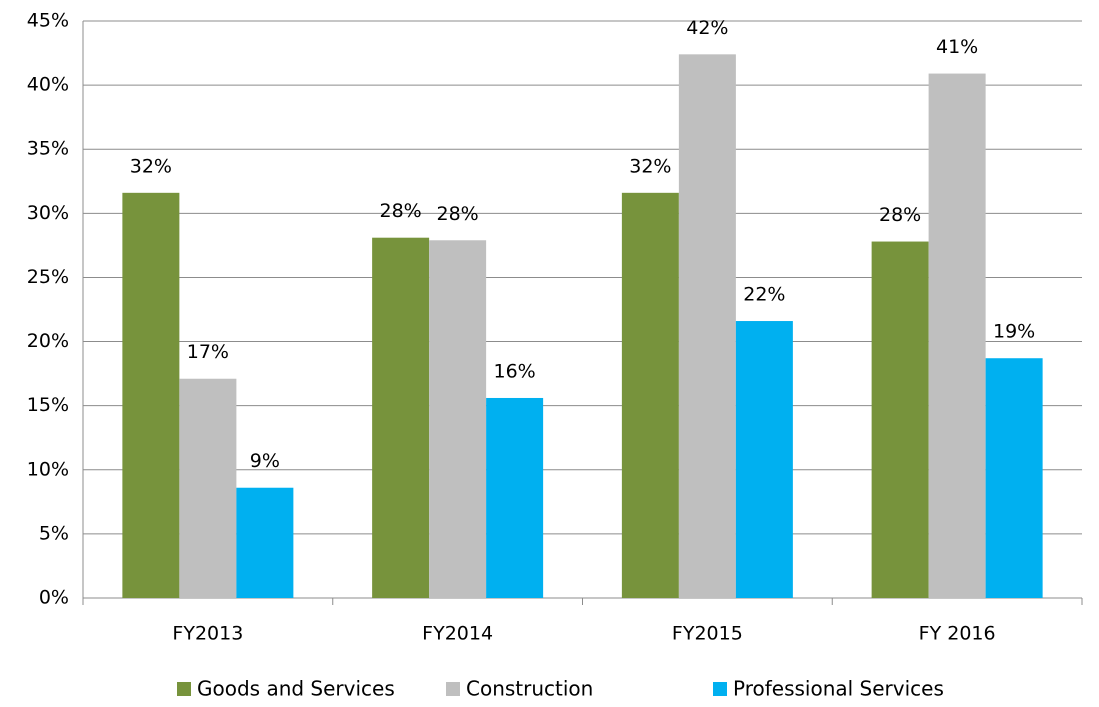  I want to click on y-tick-label: 25%, so click(48, 277).